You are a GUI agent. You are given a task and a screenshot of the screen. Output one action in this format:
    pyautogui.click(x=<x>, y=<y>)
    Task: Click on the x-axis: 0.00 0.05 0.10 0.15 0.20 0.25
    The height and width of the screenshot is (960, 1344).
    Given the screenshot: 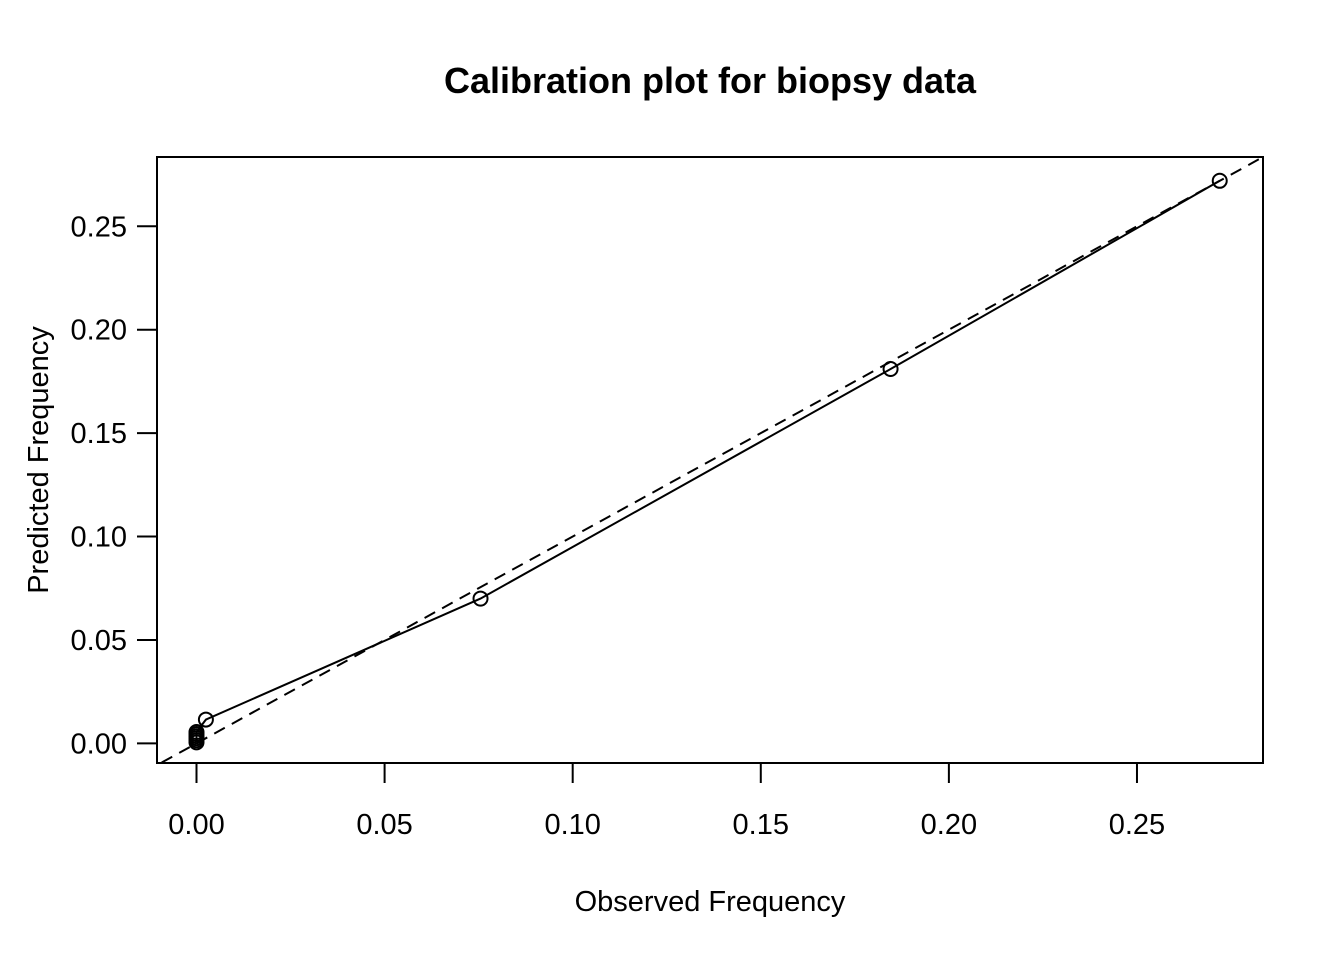 What is the action you would take?
    pyautogui.click(x=666, y=801)
    